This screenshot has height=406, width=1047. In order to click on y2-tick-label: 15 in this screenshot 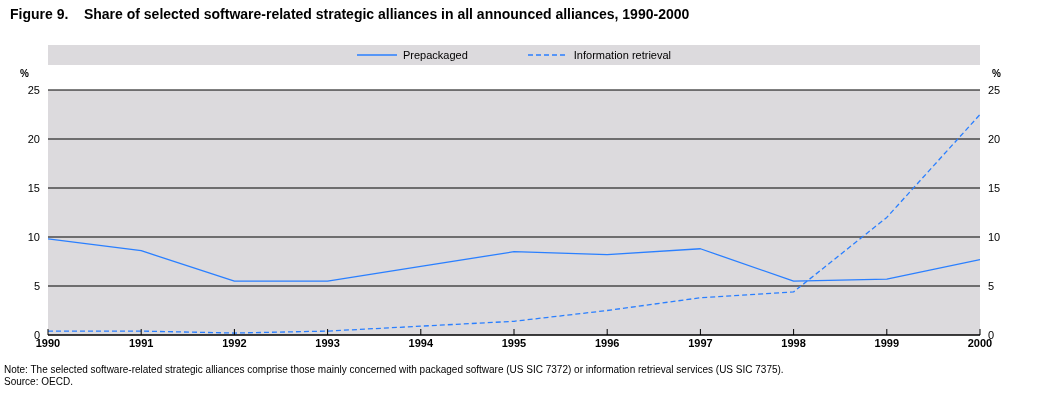, I will do `click(994, 187)`.